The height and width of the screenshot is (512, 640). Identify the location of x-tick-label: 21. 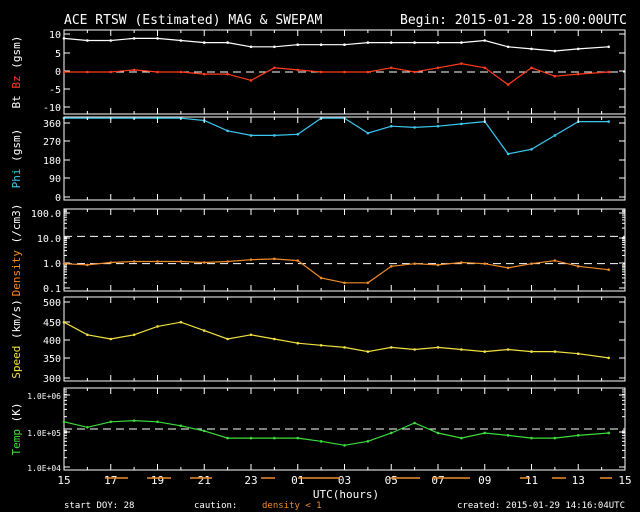
(204, 480).